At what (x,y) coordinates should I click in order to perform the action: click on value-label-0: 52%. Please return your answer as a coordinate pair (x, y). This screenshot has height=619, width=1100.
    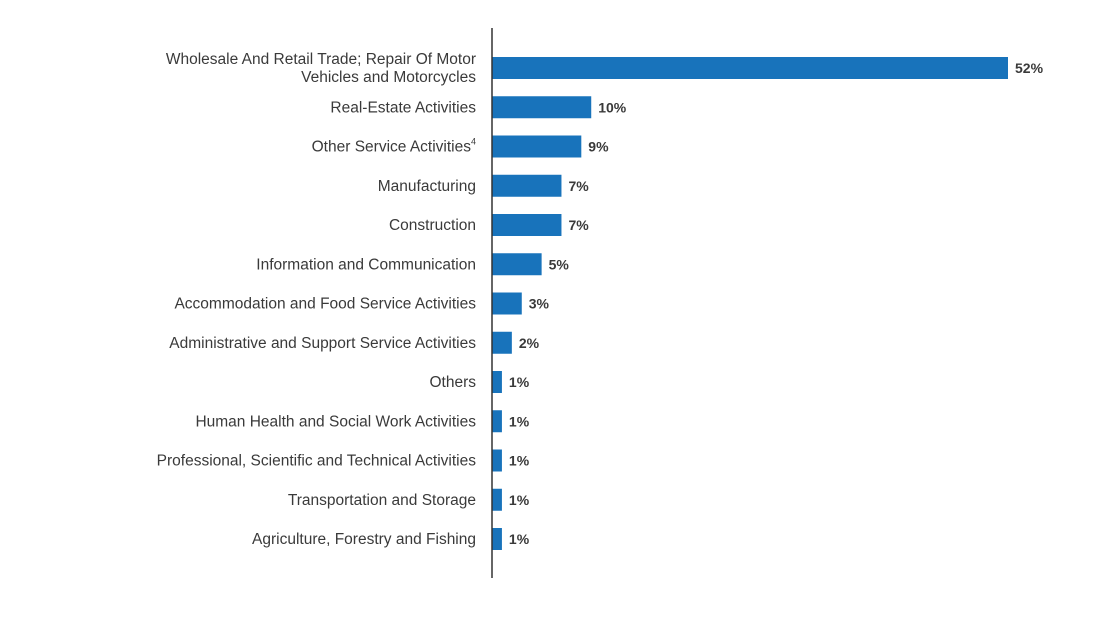
    Looking at the image, I should click on (1029, 68).